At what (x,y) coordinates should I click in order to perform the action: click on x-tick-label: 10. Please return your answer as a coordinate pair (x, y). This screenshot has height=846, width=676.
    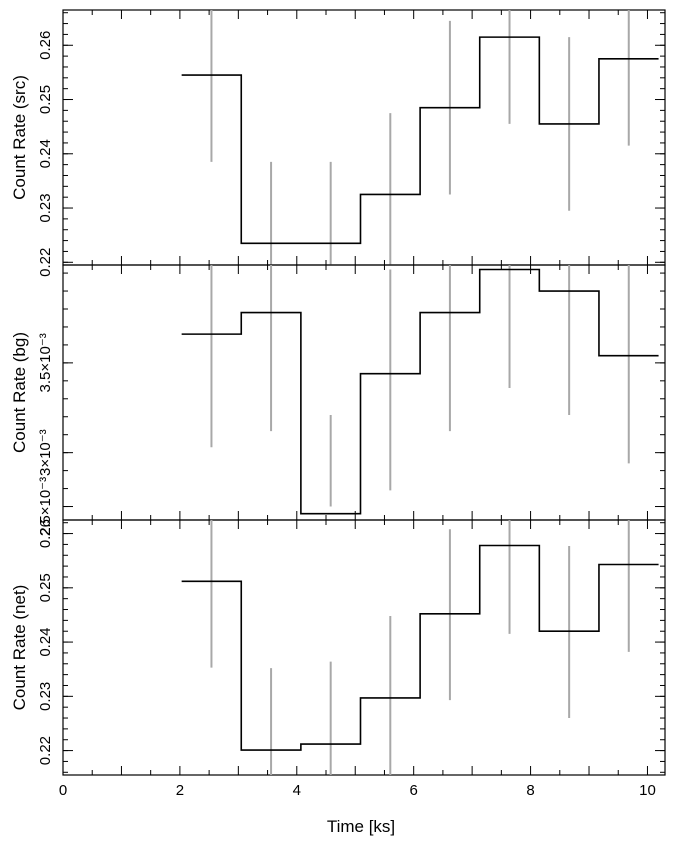
    Looking at the image, I should click on (647, 790).